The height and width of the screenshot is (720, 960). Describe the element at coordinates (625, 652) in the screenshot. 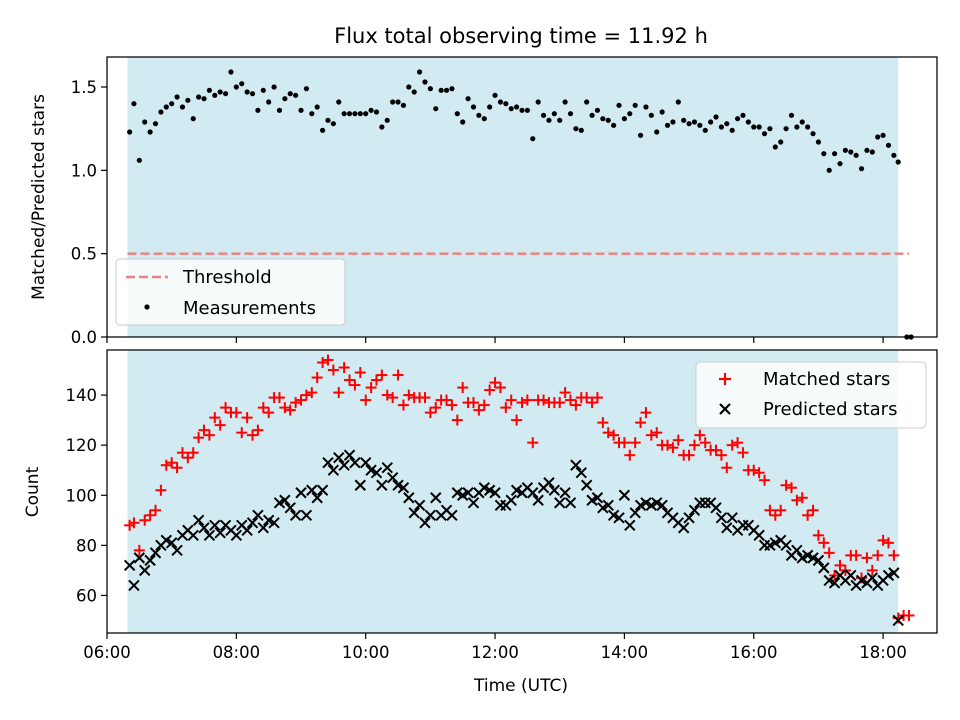

I see `x-tick-label: 14:00` at that location.